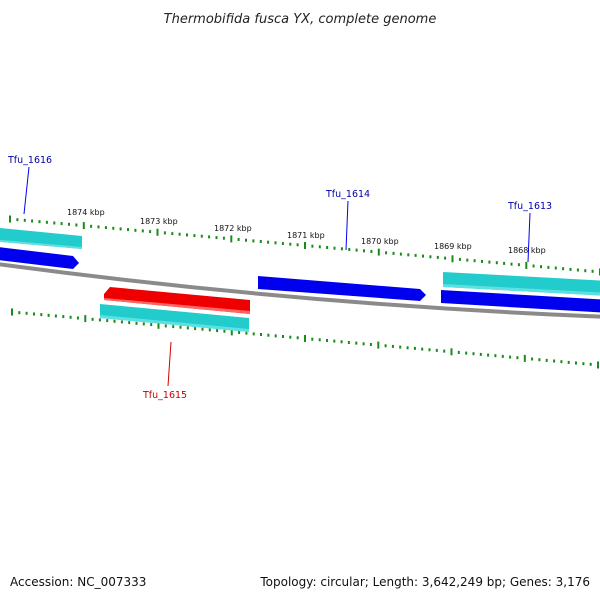 This screenshot has width=600, height=600. What do you see at coordinates (41, 238) in the screenshot?
I see `gene-arrow-tfu-1616-reverse-part` at bounding box center [41, 238].